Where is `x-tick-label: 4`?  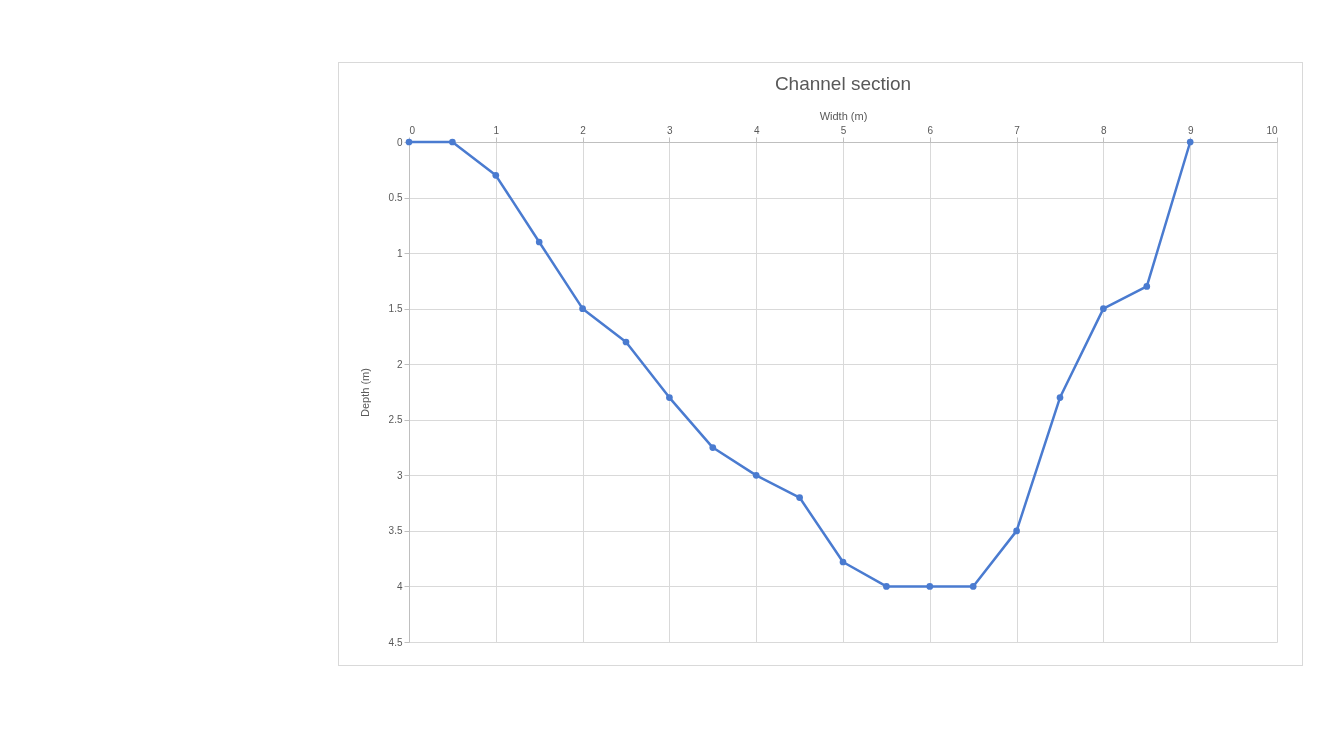
x-tick-label: 4 is located at coordinates (756, 130).